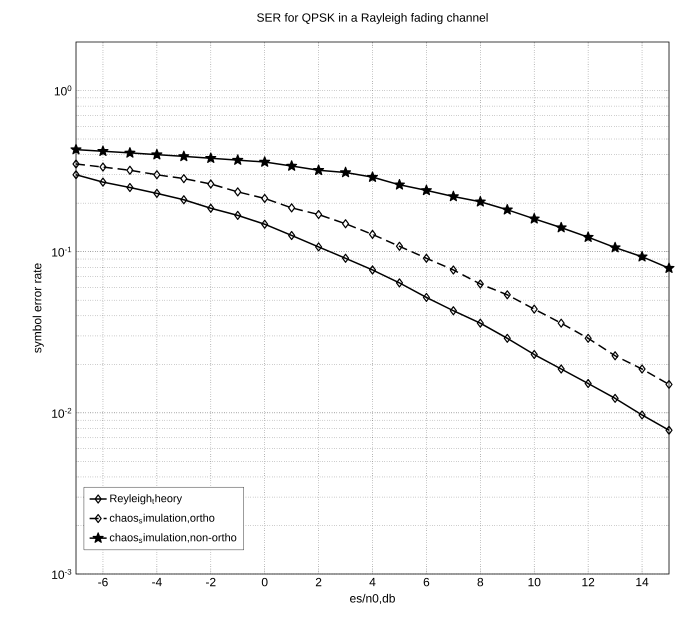 The width and height of the screenshot is (678, 629). What do you see at coordinates (319, 582) in the screenshot?
I see `x-tick-label: 2` at bounding box center [319, 582].